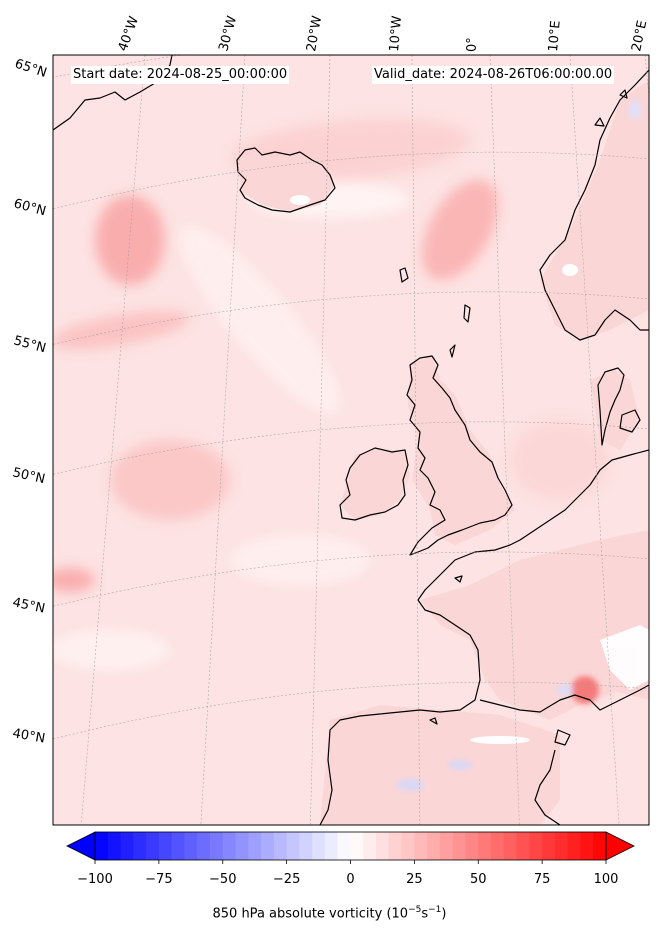  I want to click on colorbar-label: 850 hPa absolute vorticity (10−5s−1), so click(329, 913).